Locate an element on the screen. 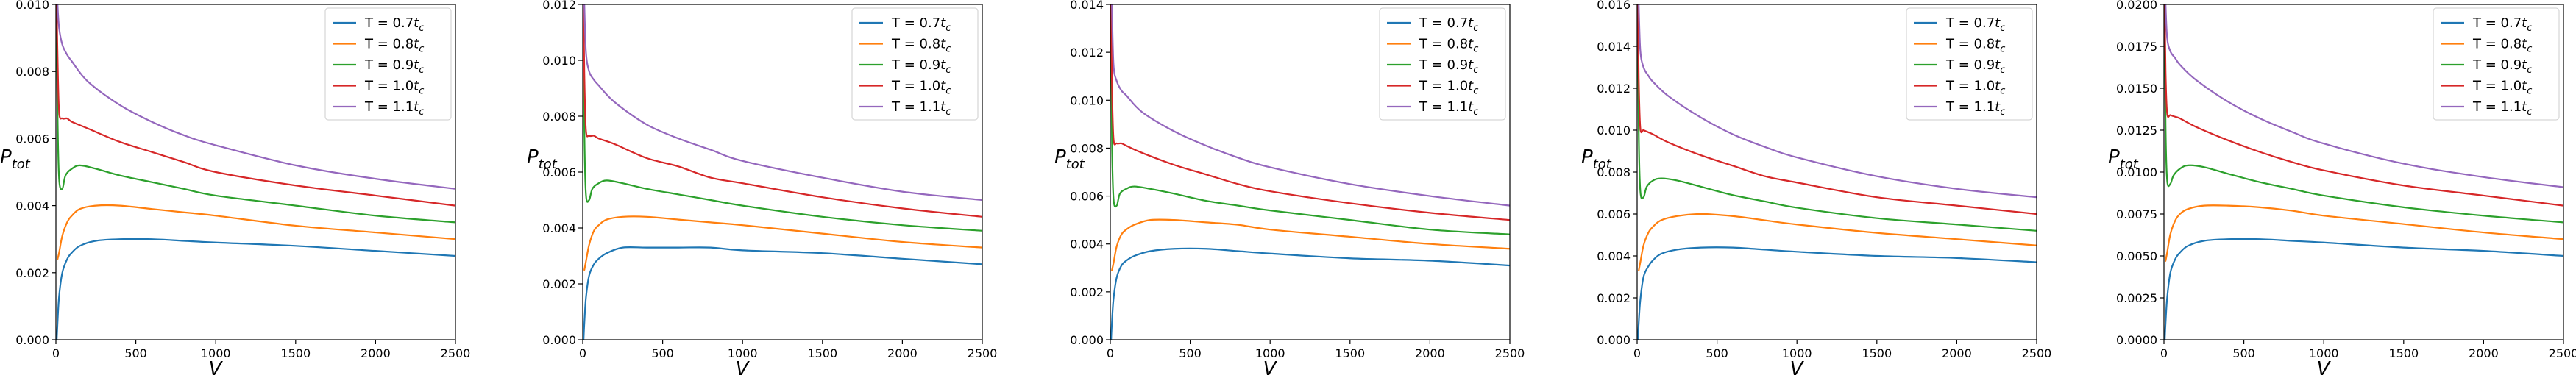 Image resolution: width=2576 pixels, height=378 pixels. y-tick-label: 0.0075 is located at coordinates (2136, 214).